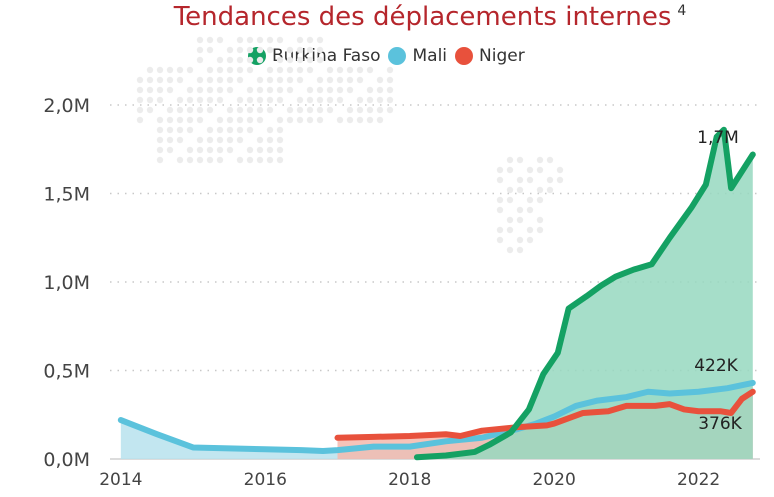  Describe the element at coordinates (397, 56) in the screenshot. I see `legend-swatch-mali` at that location.